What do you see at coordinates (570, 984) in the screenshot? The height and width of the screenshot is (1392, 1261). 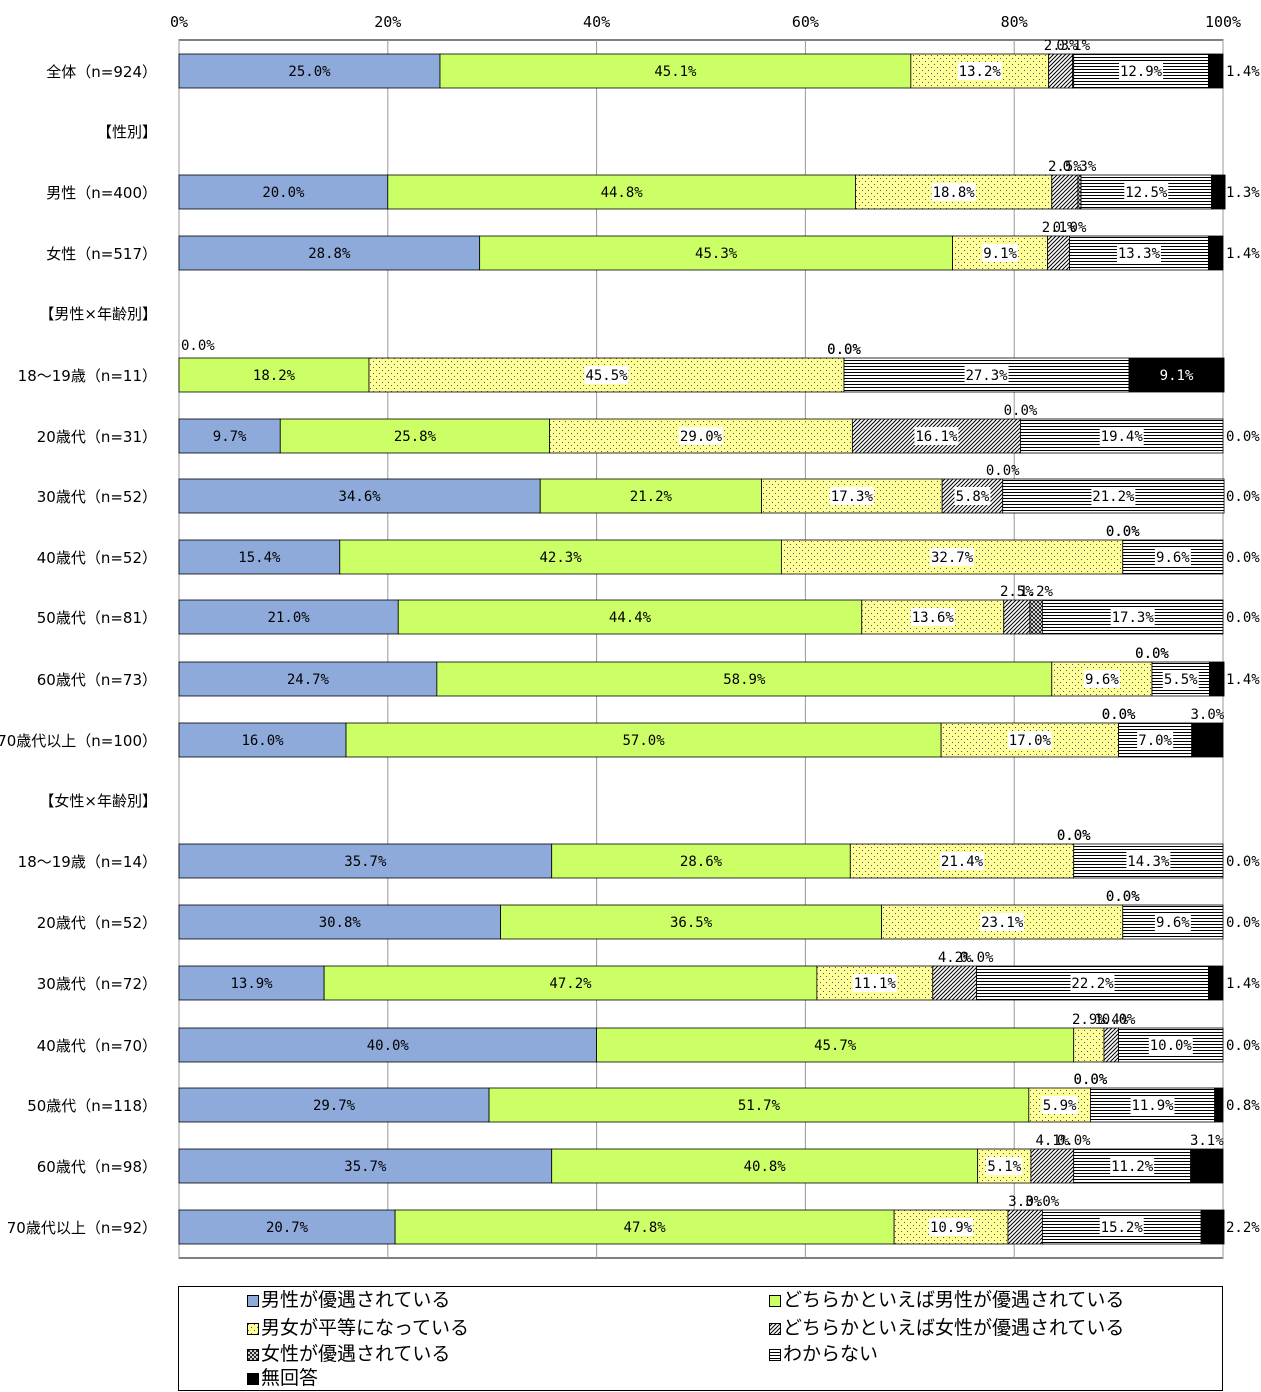 I see `data-label: 47.2%` at bounding box center [570, 984].